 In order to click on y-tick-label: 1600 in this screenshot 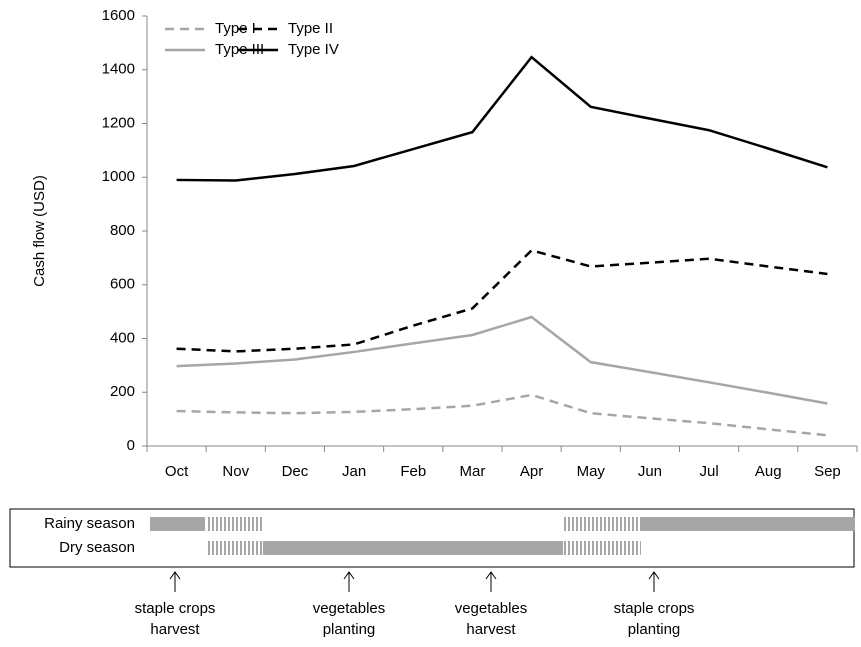, I will do `click(118, 15)`.